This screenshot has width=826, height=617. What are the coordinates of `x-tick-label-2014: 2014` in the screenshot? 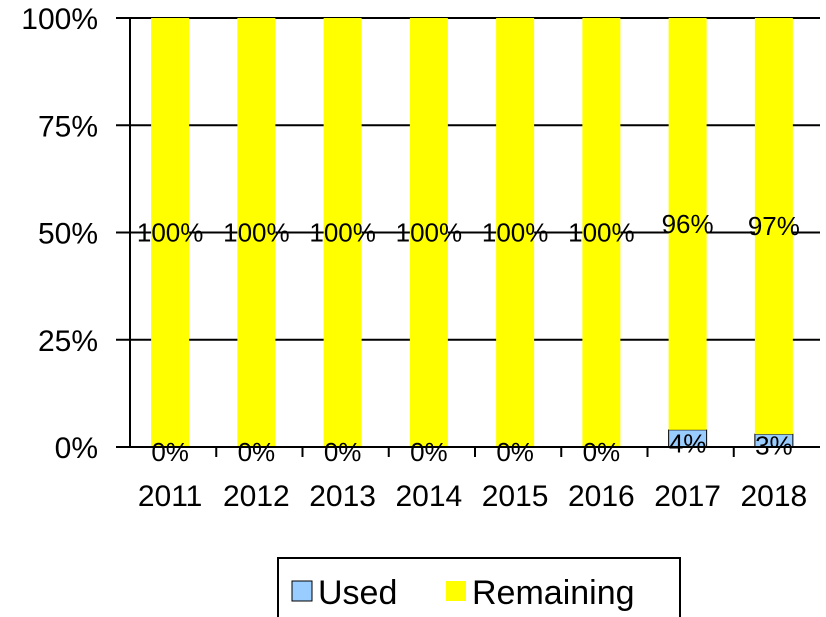 It's located at (429, 496).